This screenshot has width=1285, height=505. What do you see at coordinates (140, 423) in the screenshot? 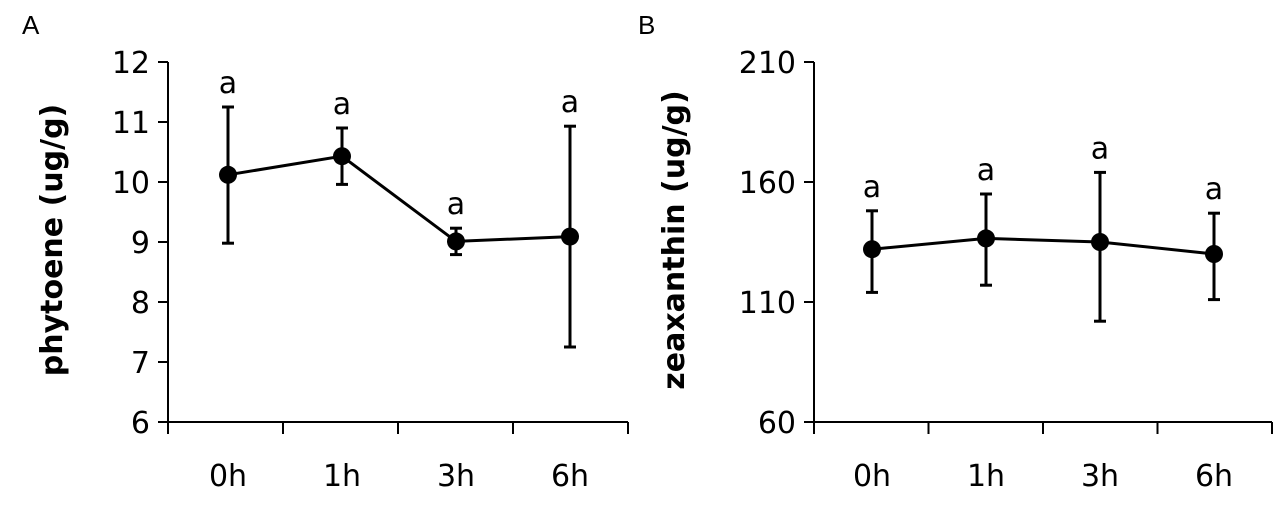
I see `y-tick-label-a: 6` at bounding box center [140, 423].